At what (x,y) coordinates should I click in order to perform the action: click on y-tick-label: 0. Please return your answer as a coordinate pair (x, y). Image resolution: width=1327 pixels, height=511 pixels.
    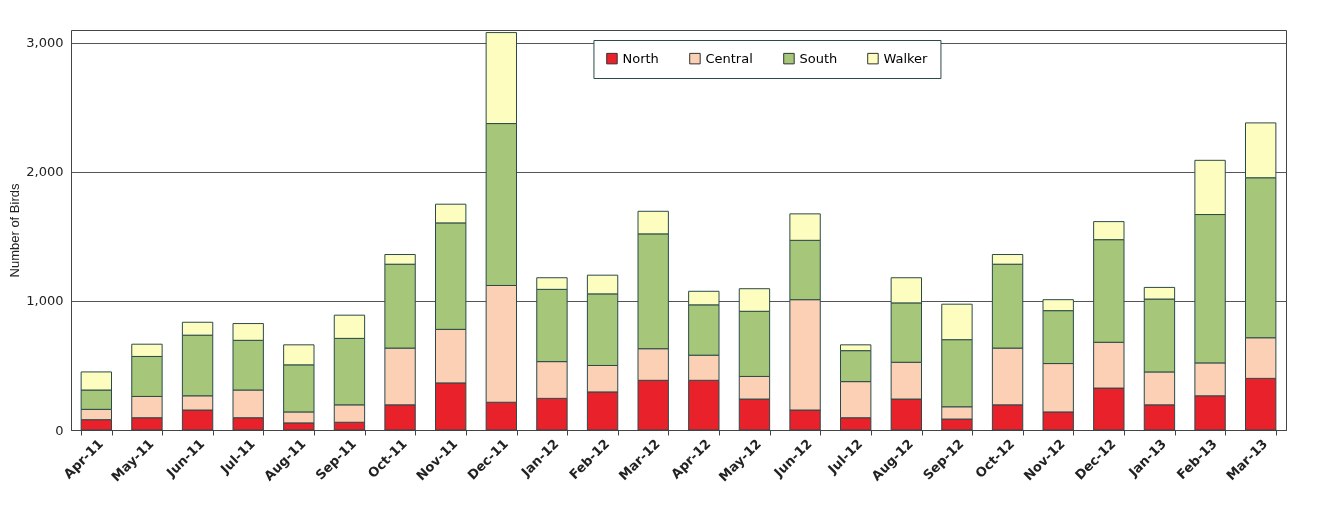
    Looking at the image, I should click on (59, 430).